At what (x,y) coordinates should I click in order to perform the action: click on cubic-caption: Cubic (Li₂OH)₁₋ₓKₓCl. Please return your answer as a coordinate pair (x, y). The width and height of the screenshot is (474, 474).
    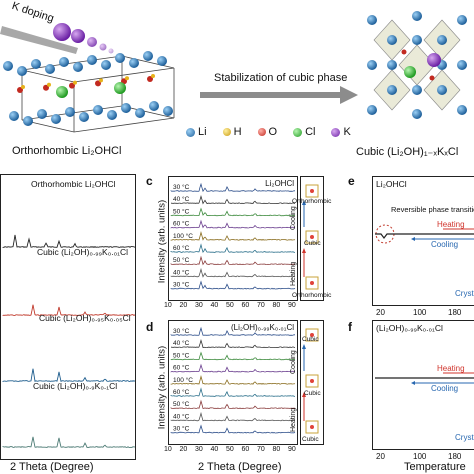
    Looking at the image, I should click on (407, 152).